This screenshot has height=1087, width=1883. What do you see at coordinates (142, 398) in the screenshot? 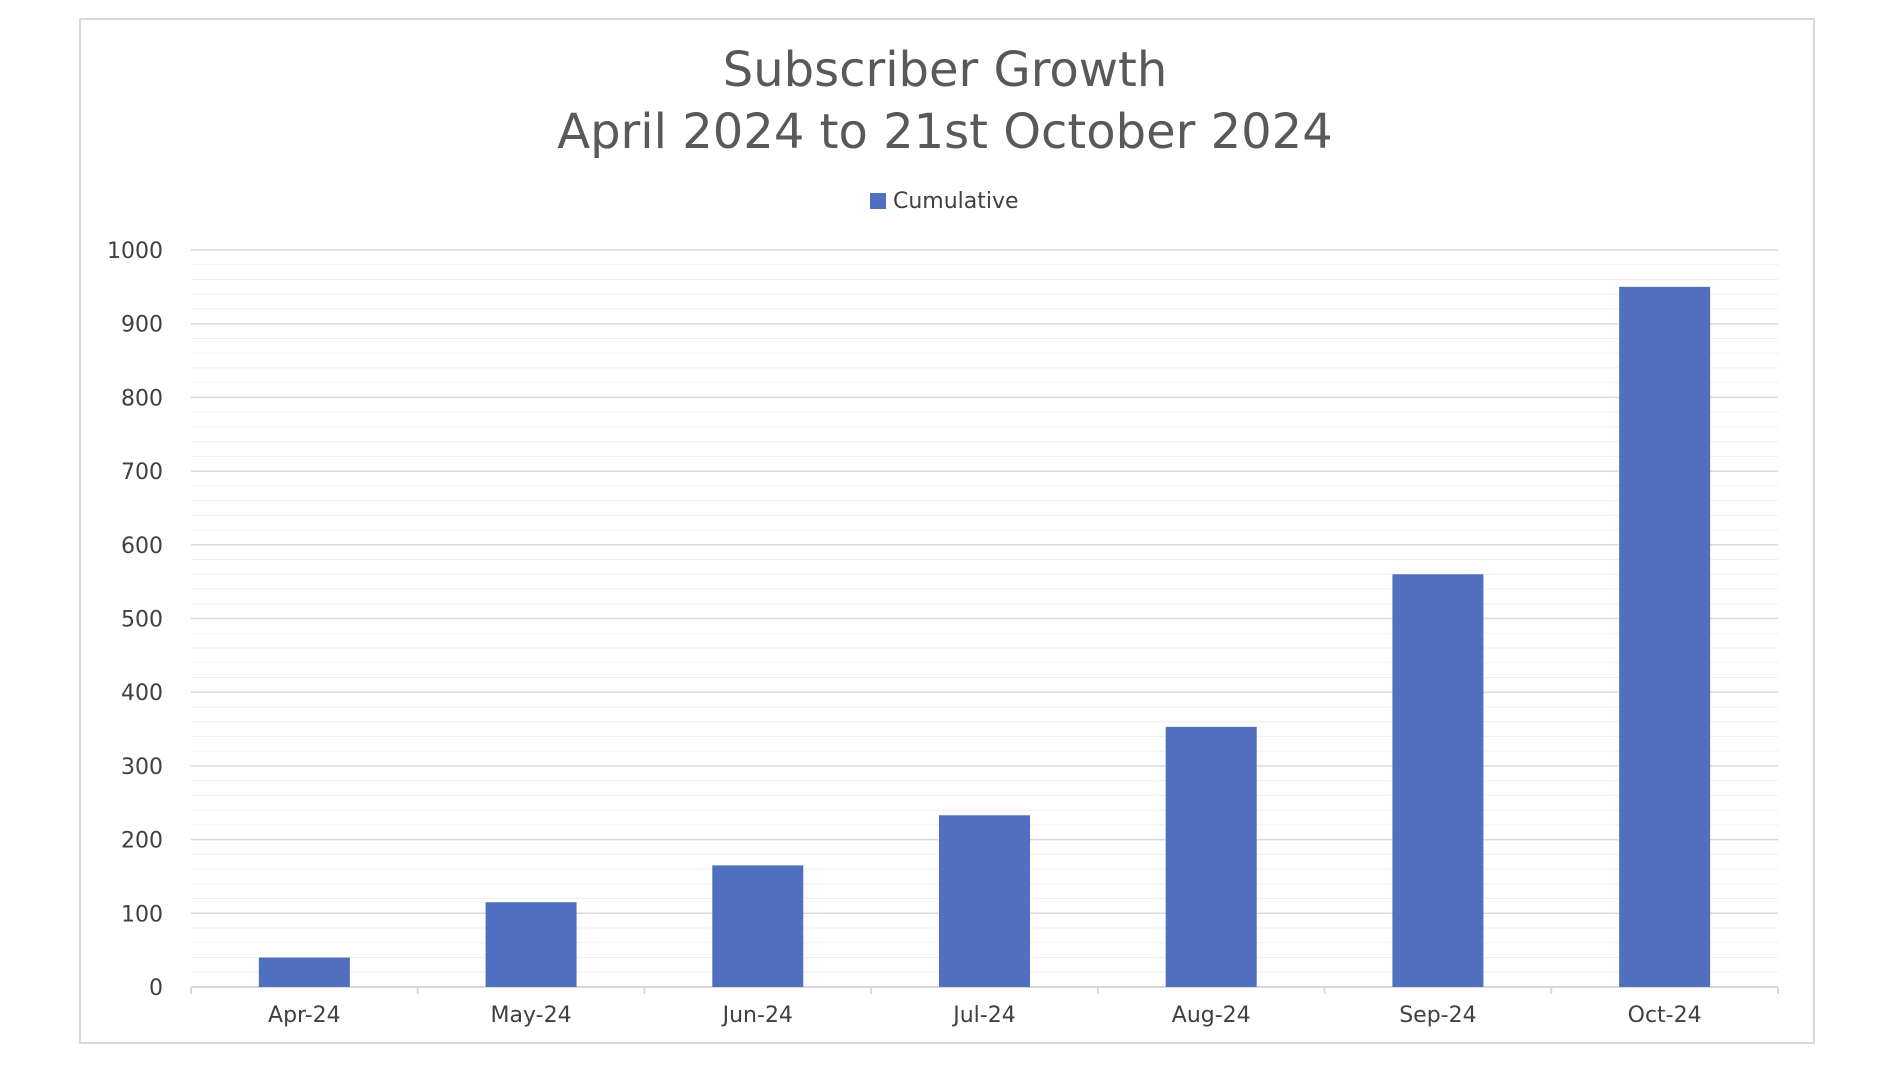
I see `y-tick-label: 800` at bounding box center [142, 398].